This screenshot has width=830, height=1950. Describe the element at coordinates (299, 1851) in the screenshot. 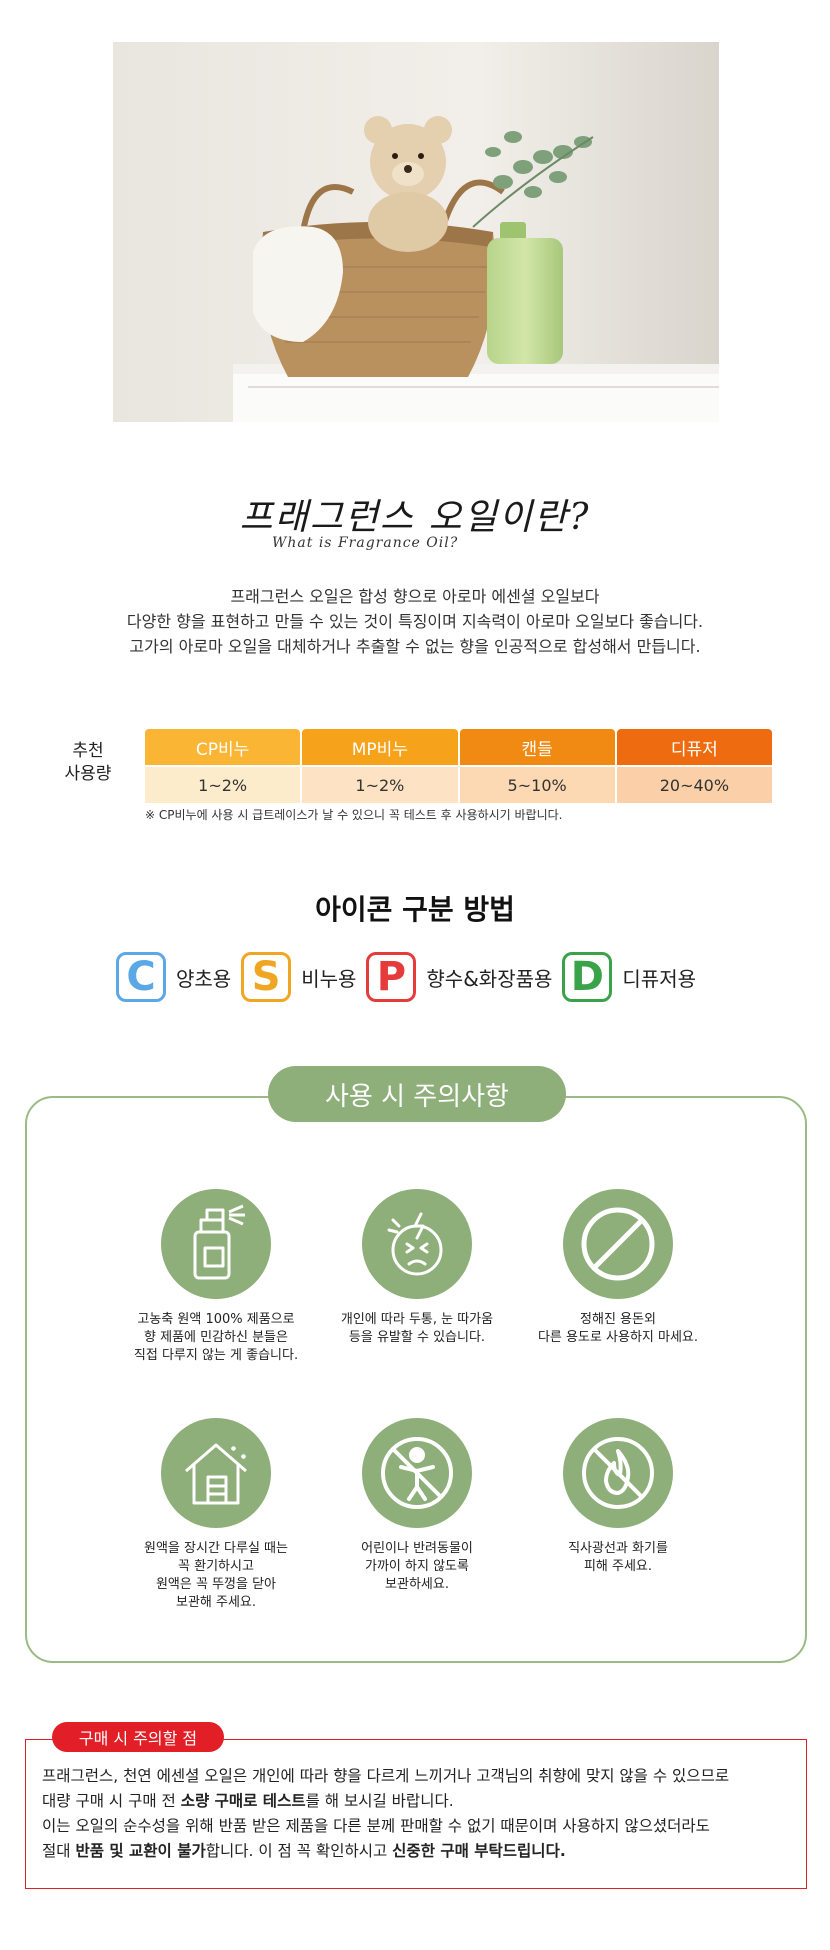

I see `purchase-text: 합니다. 이 점 꼭 확인하시고` at that location.